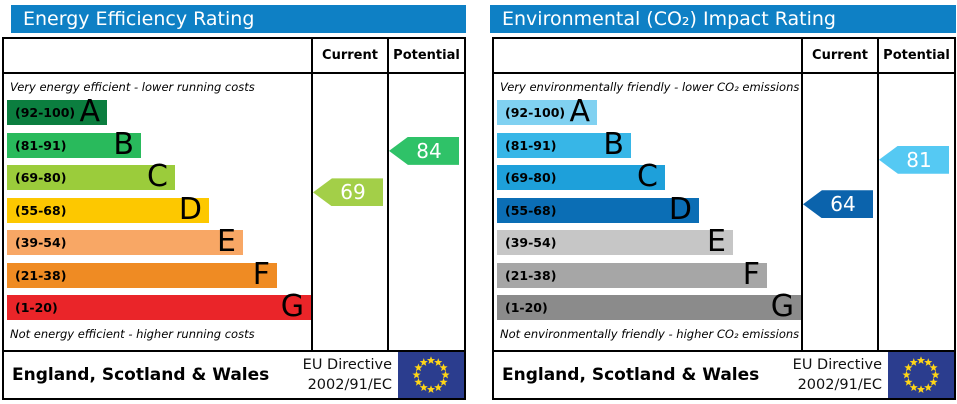  I want to click on panel-title-bar: Energy Efficiency Rating, so click(238, 19).